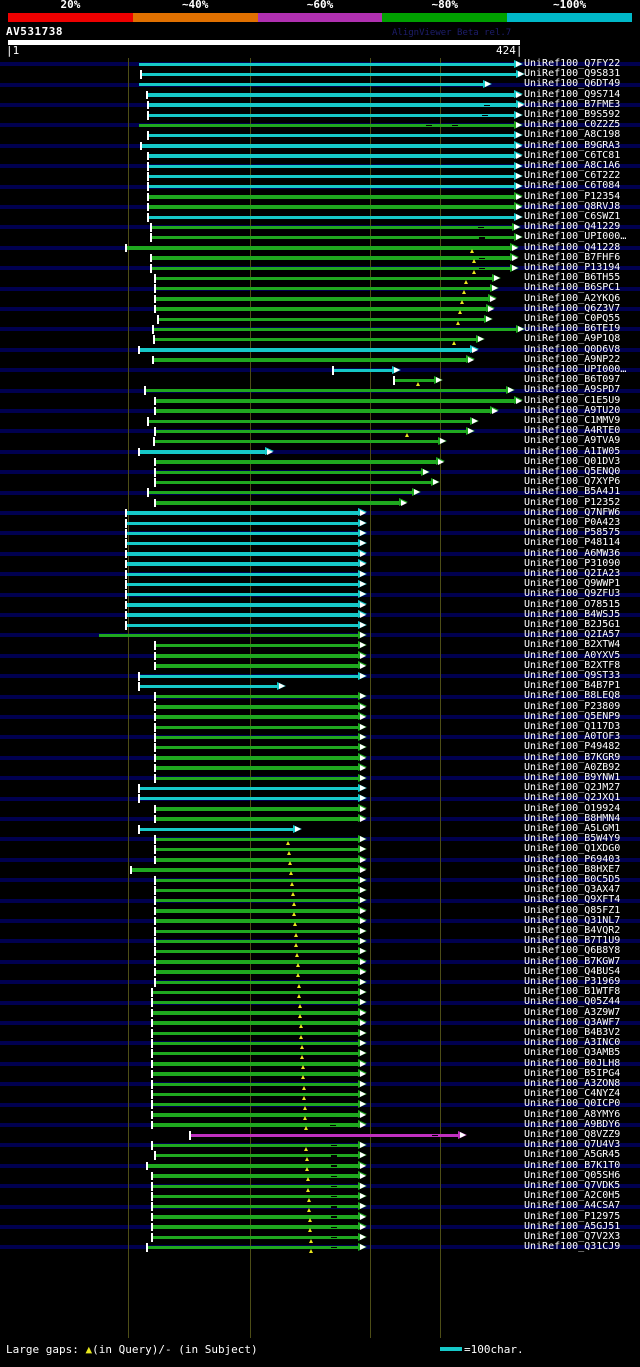  Describe the element at coordinates (320, 523) in the screenshot. I see `table-row: UniRef100_P0A423` at that location.